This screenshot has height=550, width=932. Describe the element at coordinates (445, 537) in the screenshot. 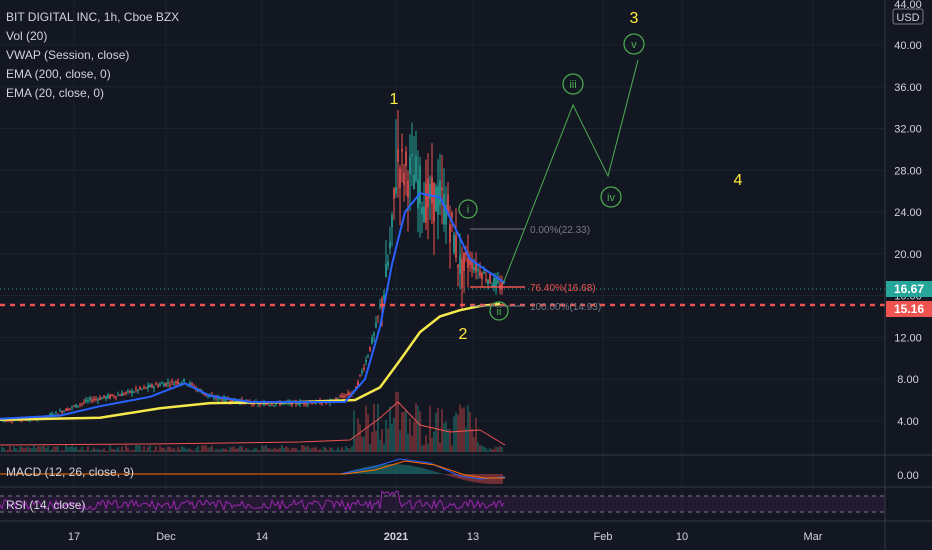

I see `time-axis: 17 Dec 14 2021 13 Feb 10 Mar` at that location.